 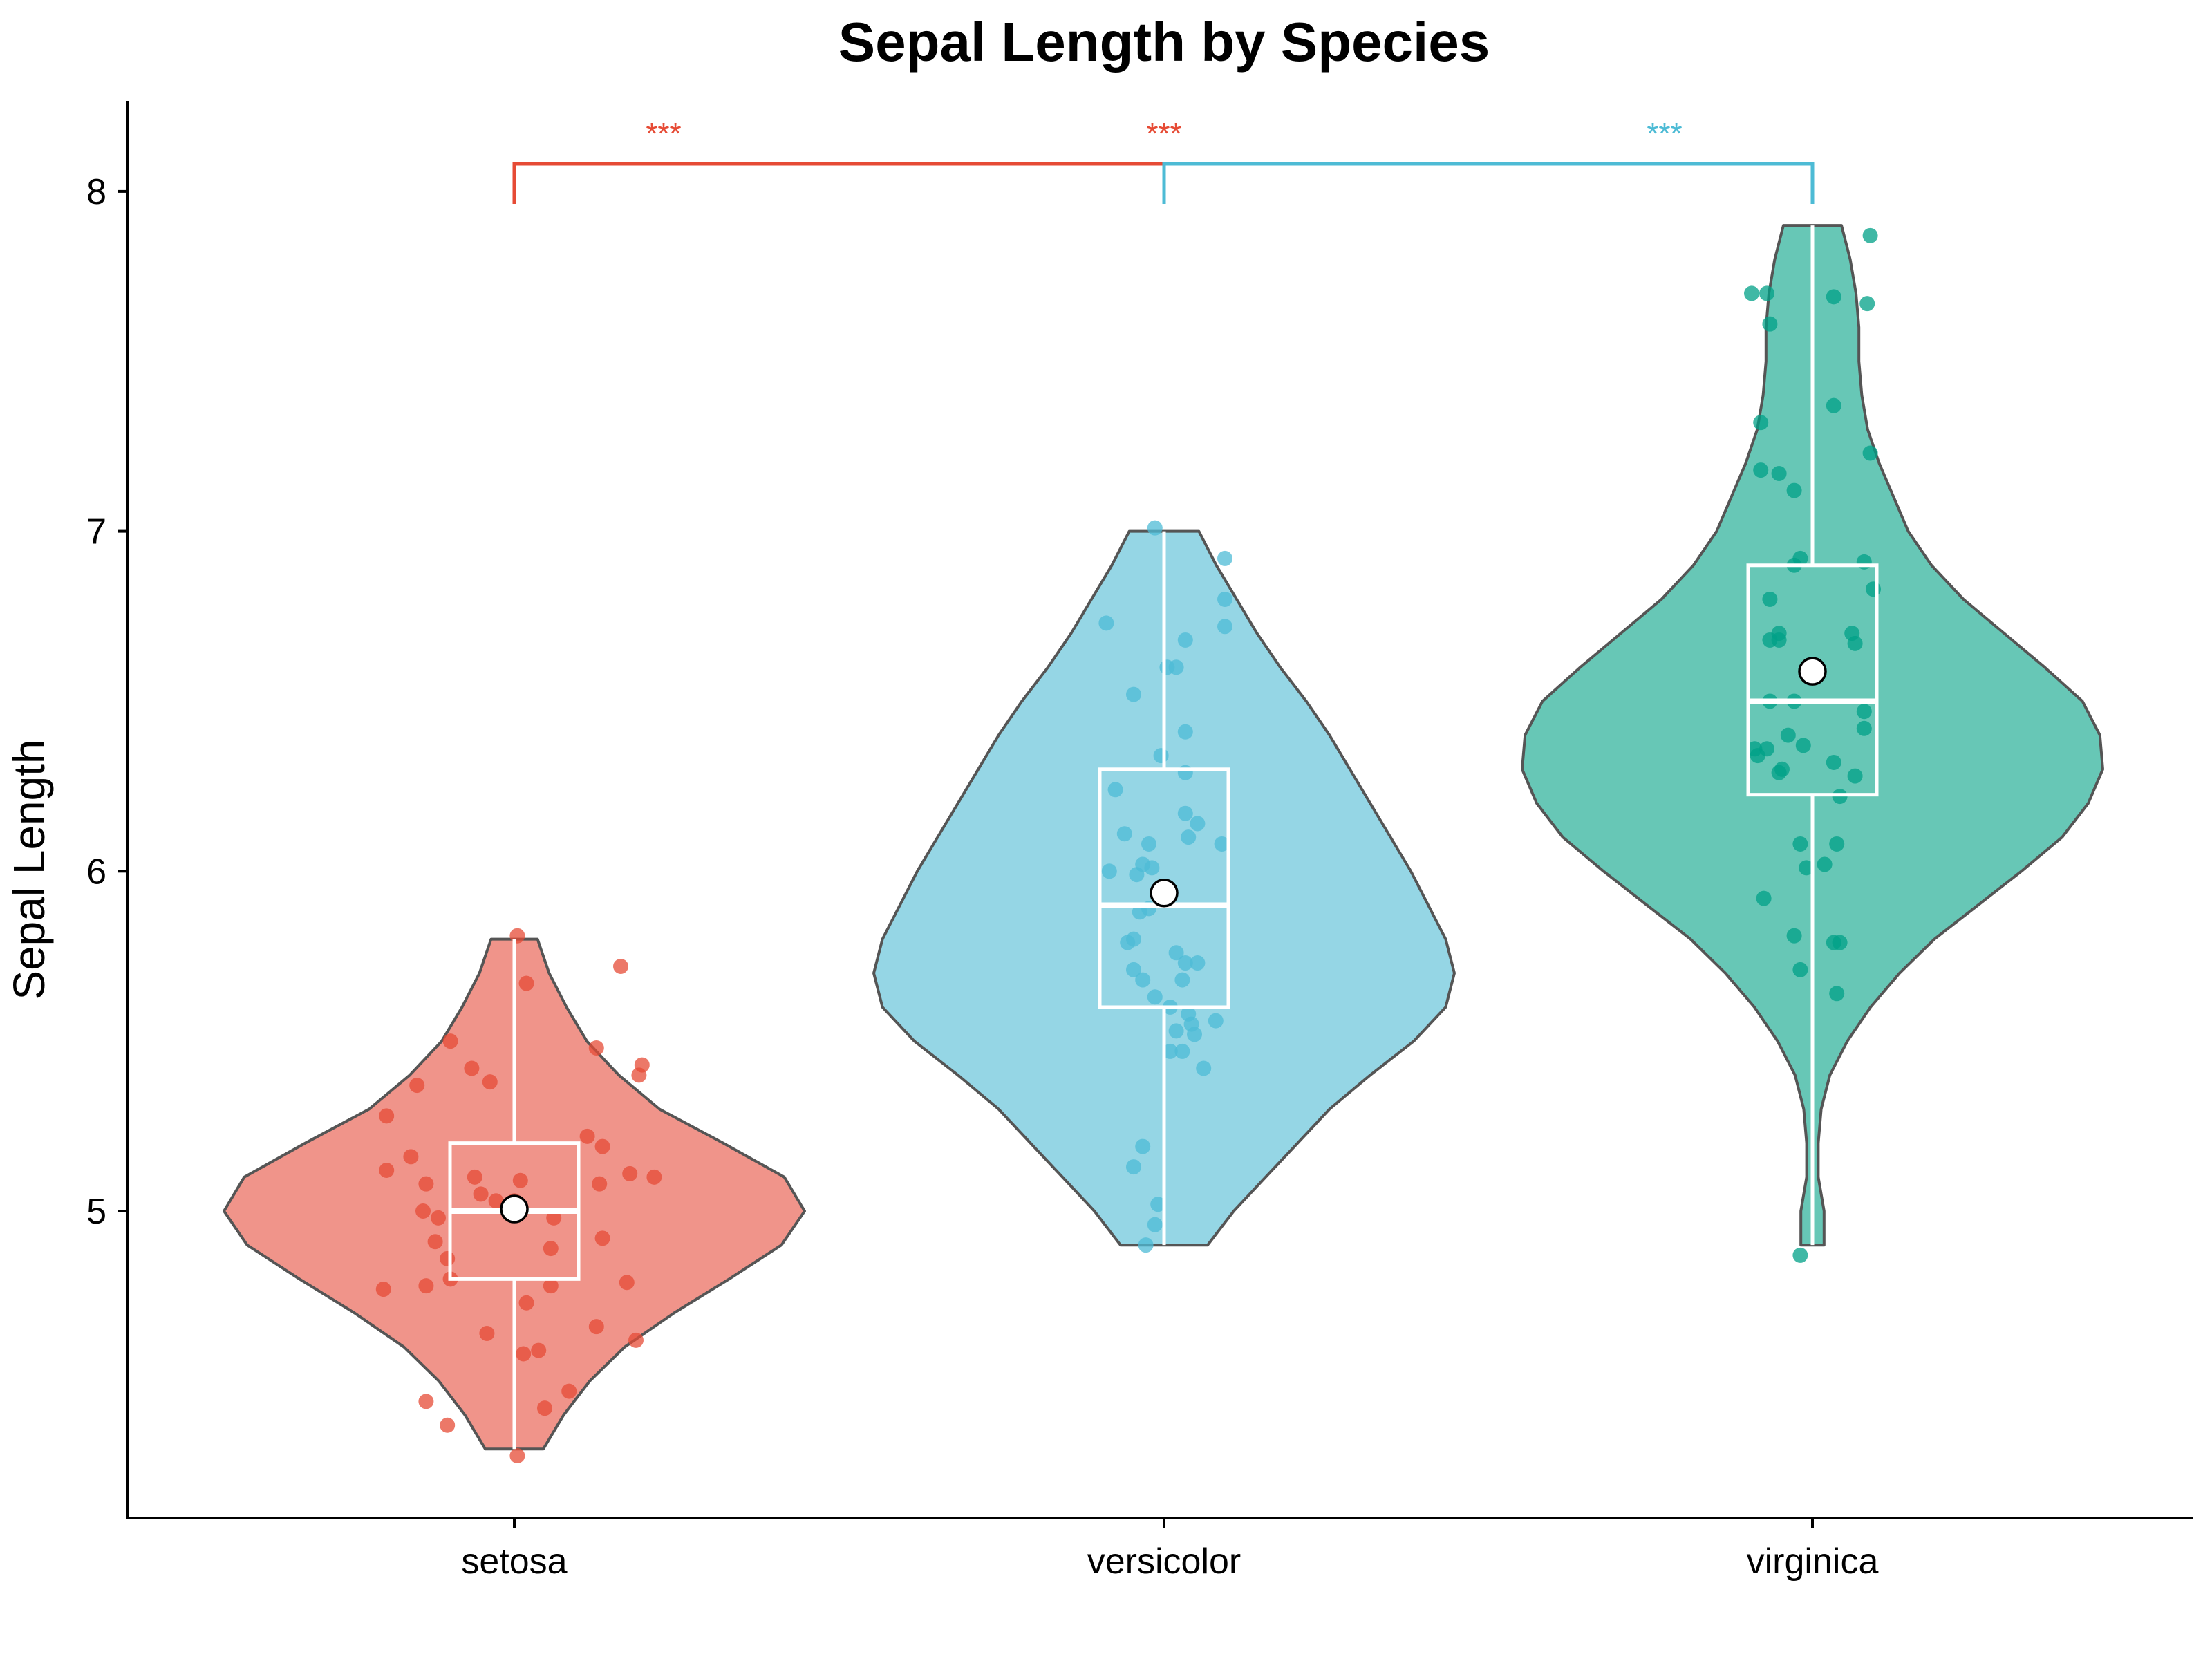 What do you see at coordinates (96, 192) in the screenshot?
I see `y-tick-label: 8` at bounding box center [96, 192].